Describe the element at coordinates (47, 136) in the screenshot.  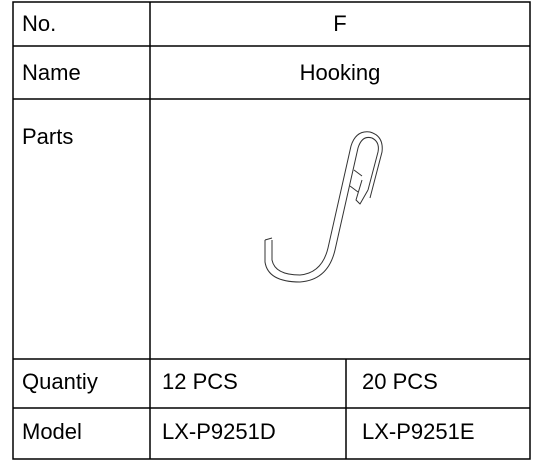
I see `cell-label: Parts` at that location.